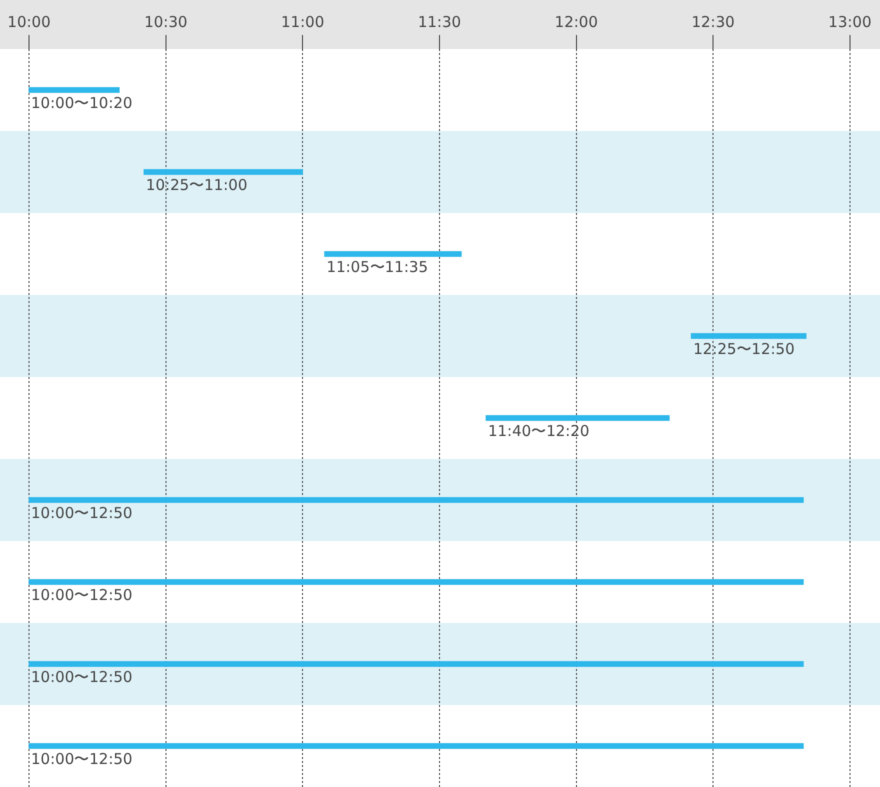  I want to click on data-label: 11:40〜12:20, so click(539, 431).